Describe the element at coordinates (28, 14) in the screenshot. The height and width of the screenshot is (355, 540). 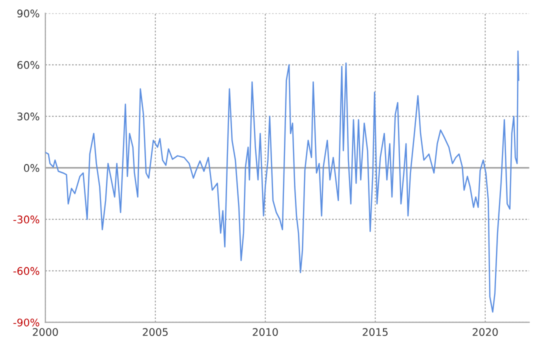
I see `y-tick-label: 90%` at that location.